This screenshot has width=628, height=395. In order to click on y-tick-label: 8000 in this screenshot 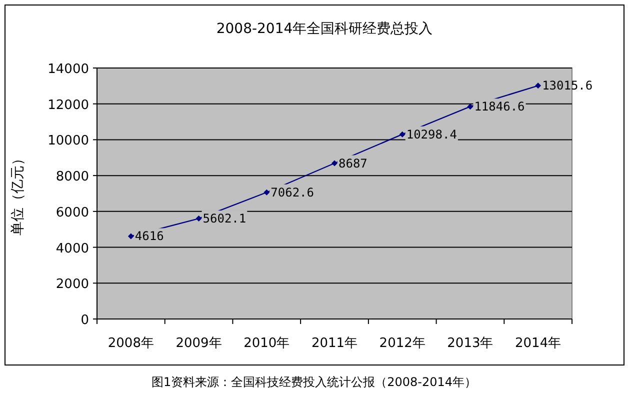, I will do `click(72, 177)`.